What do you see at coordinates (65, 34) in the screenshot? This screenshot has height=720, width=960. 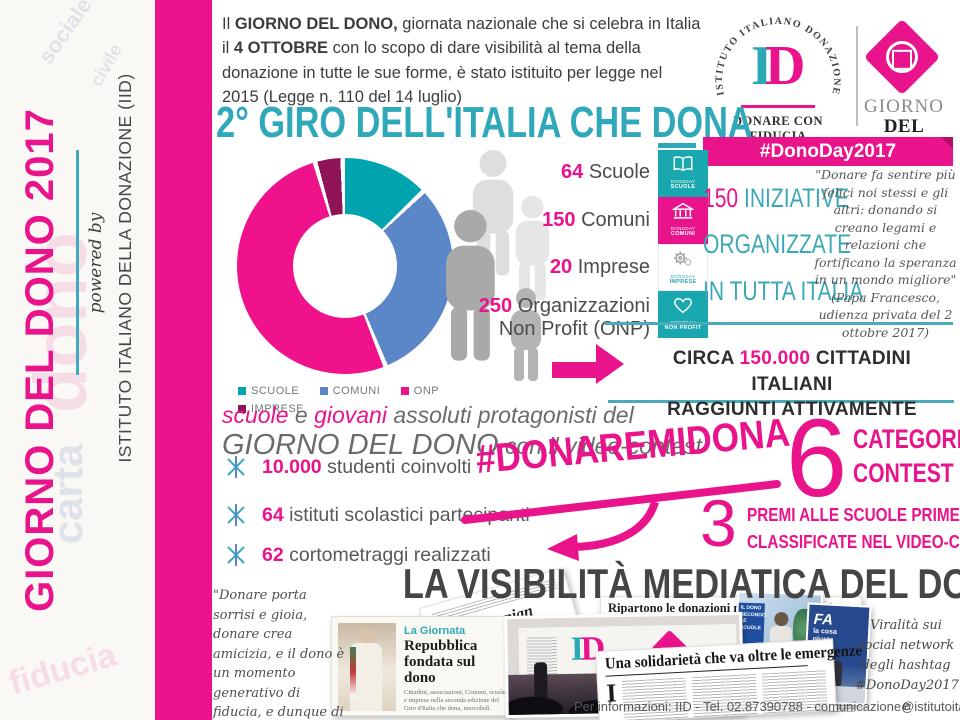 I see `watermark-text: sociale` at bounding box center [65, 34].